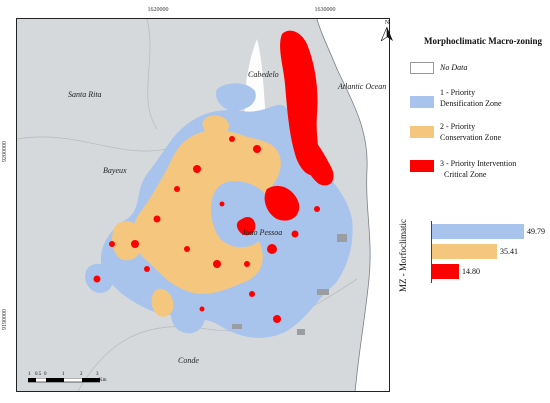  I want to click on chart-axis-line, so click(431, 252).